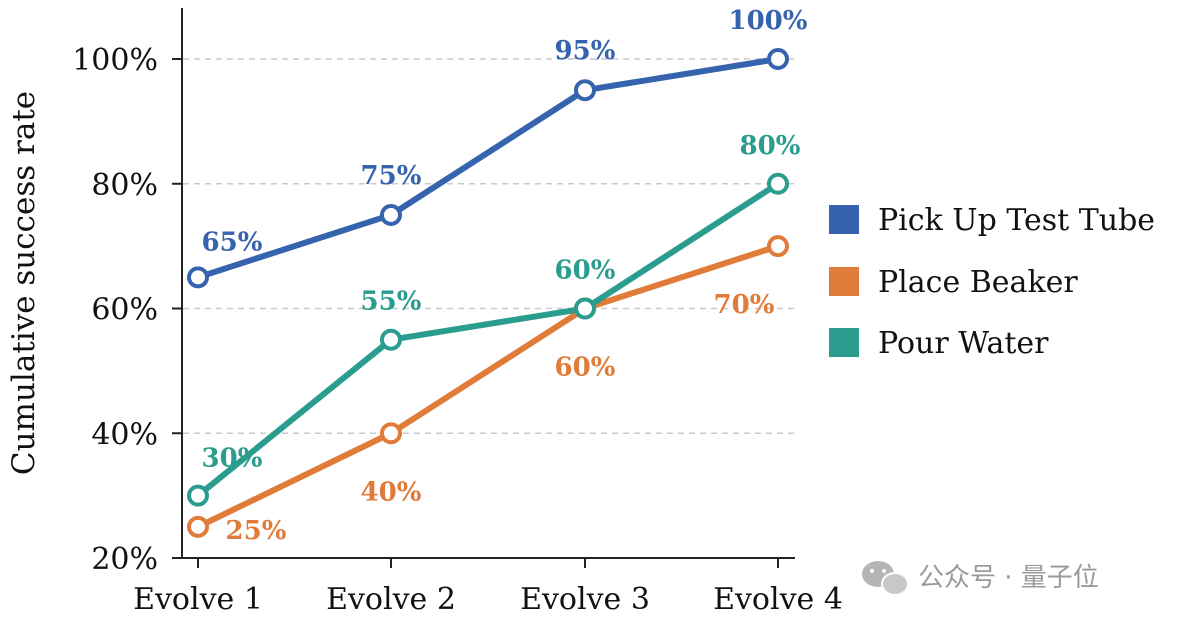 The image size is (1200, 626). I want to click on y-ticks: 20% 40% 60% 80% 100%, so click(127, 310).